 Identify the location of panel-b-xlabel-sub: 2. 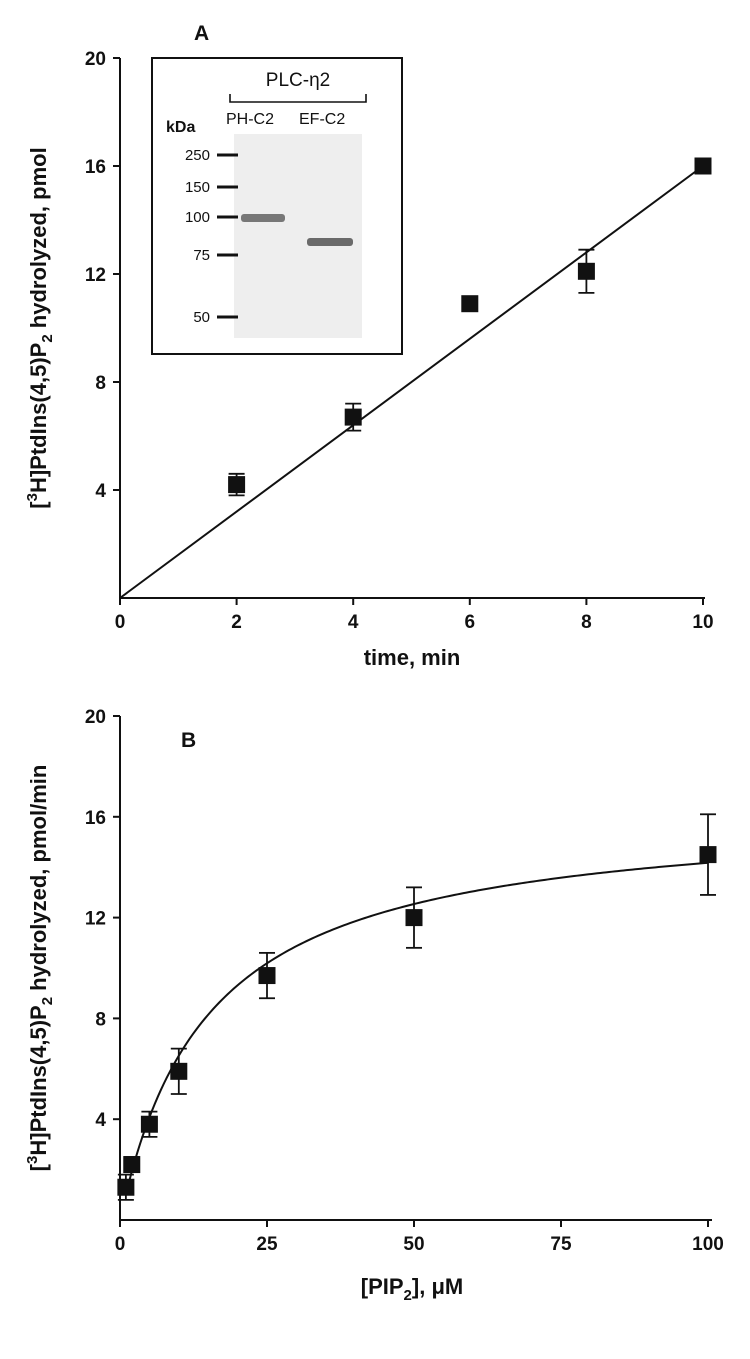
(408, 1295).